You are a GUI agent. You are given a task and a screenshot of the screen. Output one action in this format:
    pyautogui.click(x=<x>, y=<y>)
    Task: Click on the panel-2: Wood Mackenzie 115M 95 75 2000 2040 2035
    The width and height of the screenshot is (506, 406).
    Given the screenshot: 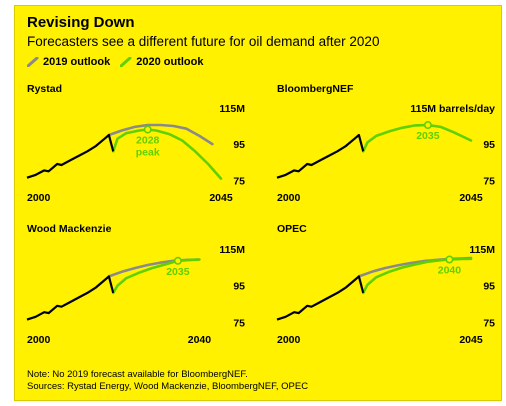 What is the action you would take?
    pyautogui.click(x=135, y=284)
    